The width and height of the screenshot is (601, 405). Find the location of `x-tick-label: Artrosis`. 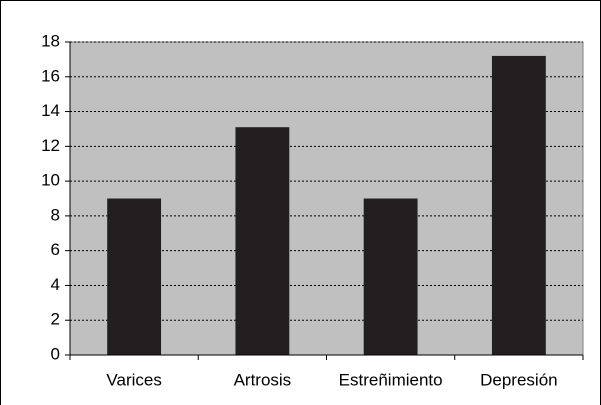

x-tick-label: Artrosis is located at coordinates (263, 379).